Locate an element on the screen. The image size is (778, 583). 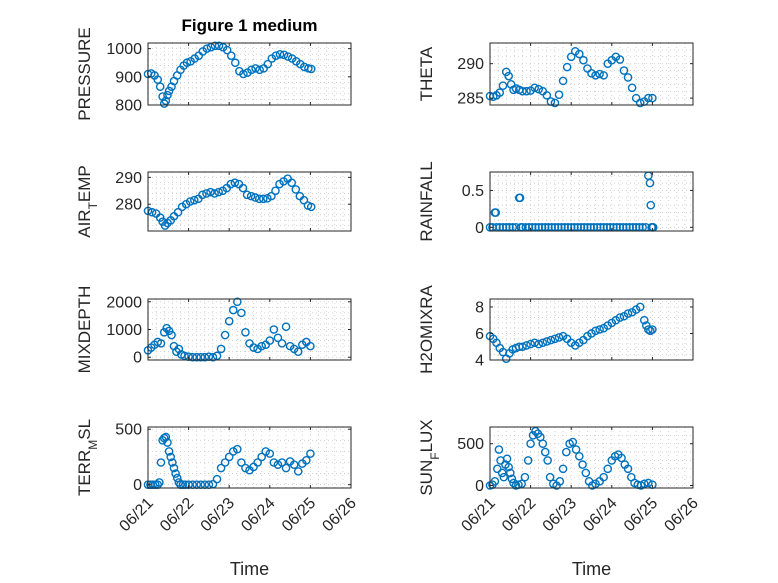
x-axis-label: Time is located at coordinates (591, 569).